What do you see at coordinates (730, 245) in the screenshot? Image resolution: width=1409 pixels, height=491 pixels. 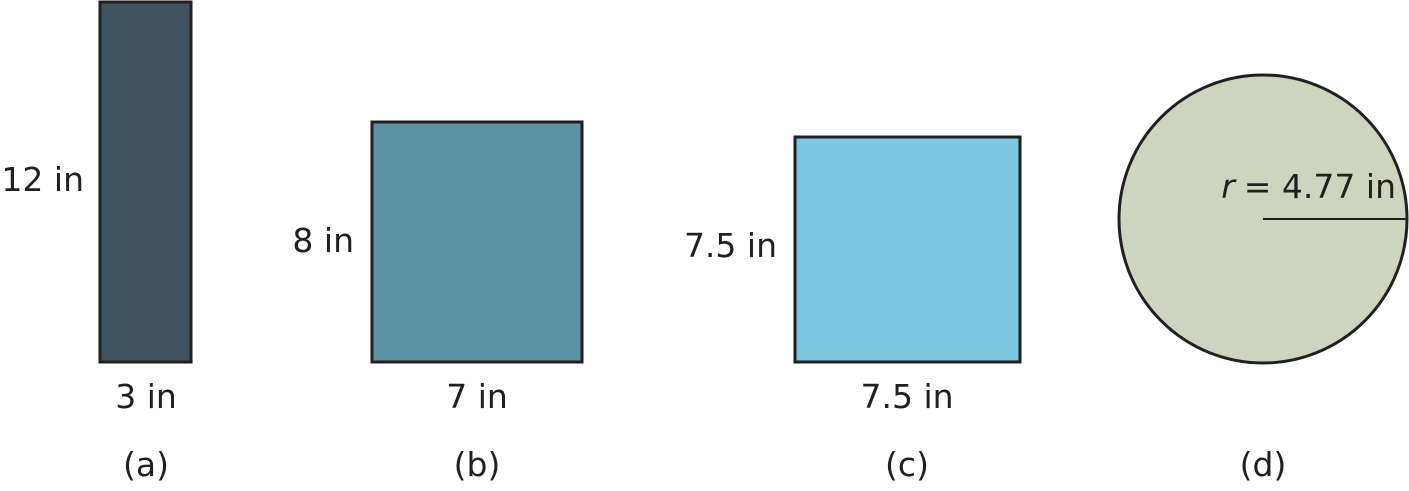 I see `side-label-c: 7.5 in` at bounding box center [730, 245].